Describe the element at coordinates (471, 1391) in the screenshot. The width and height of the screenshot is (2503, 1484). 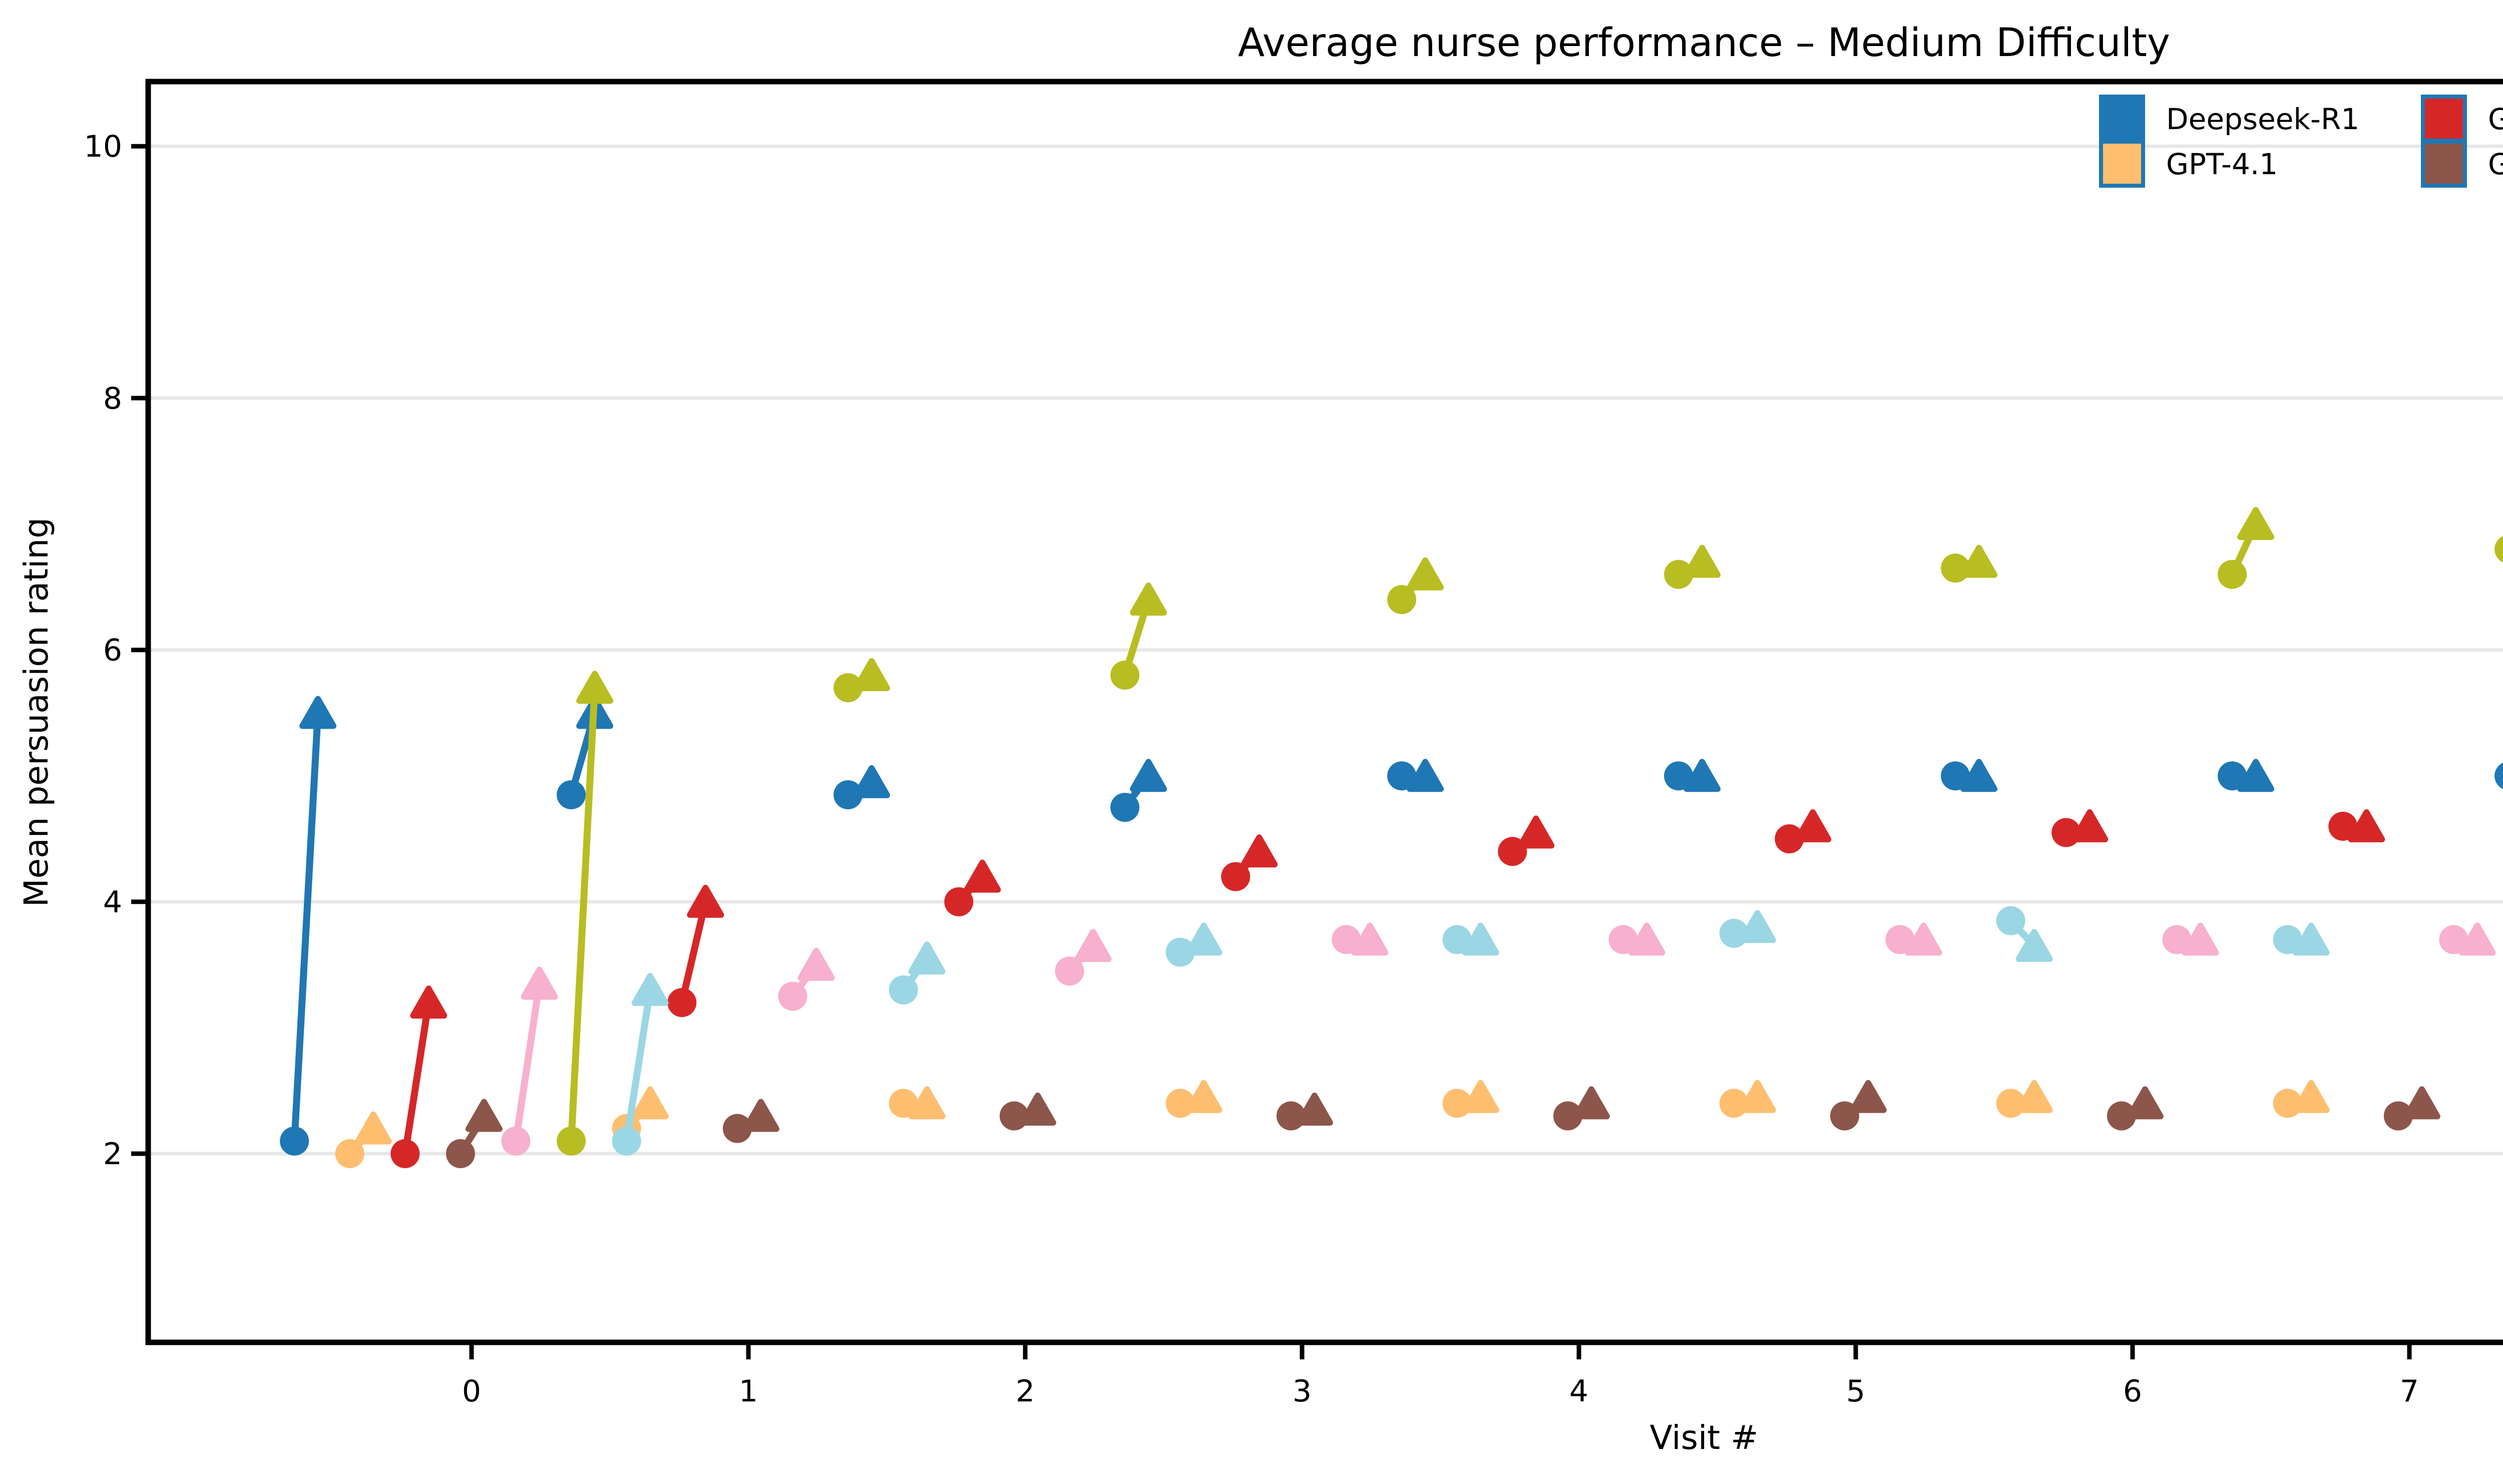
I see `x-tick-label: 0` at that location.